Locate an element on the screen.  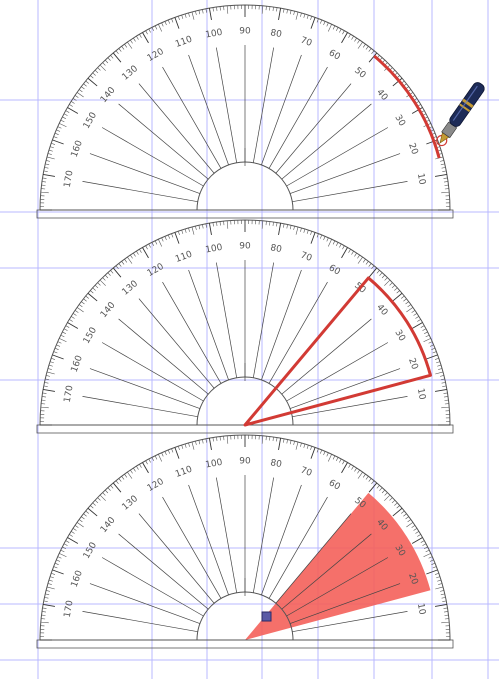
degree-label: 120 is located at coordinates (156, 485).